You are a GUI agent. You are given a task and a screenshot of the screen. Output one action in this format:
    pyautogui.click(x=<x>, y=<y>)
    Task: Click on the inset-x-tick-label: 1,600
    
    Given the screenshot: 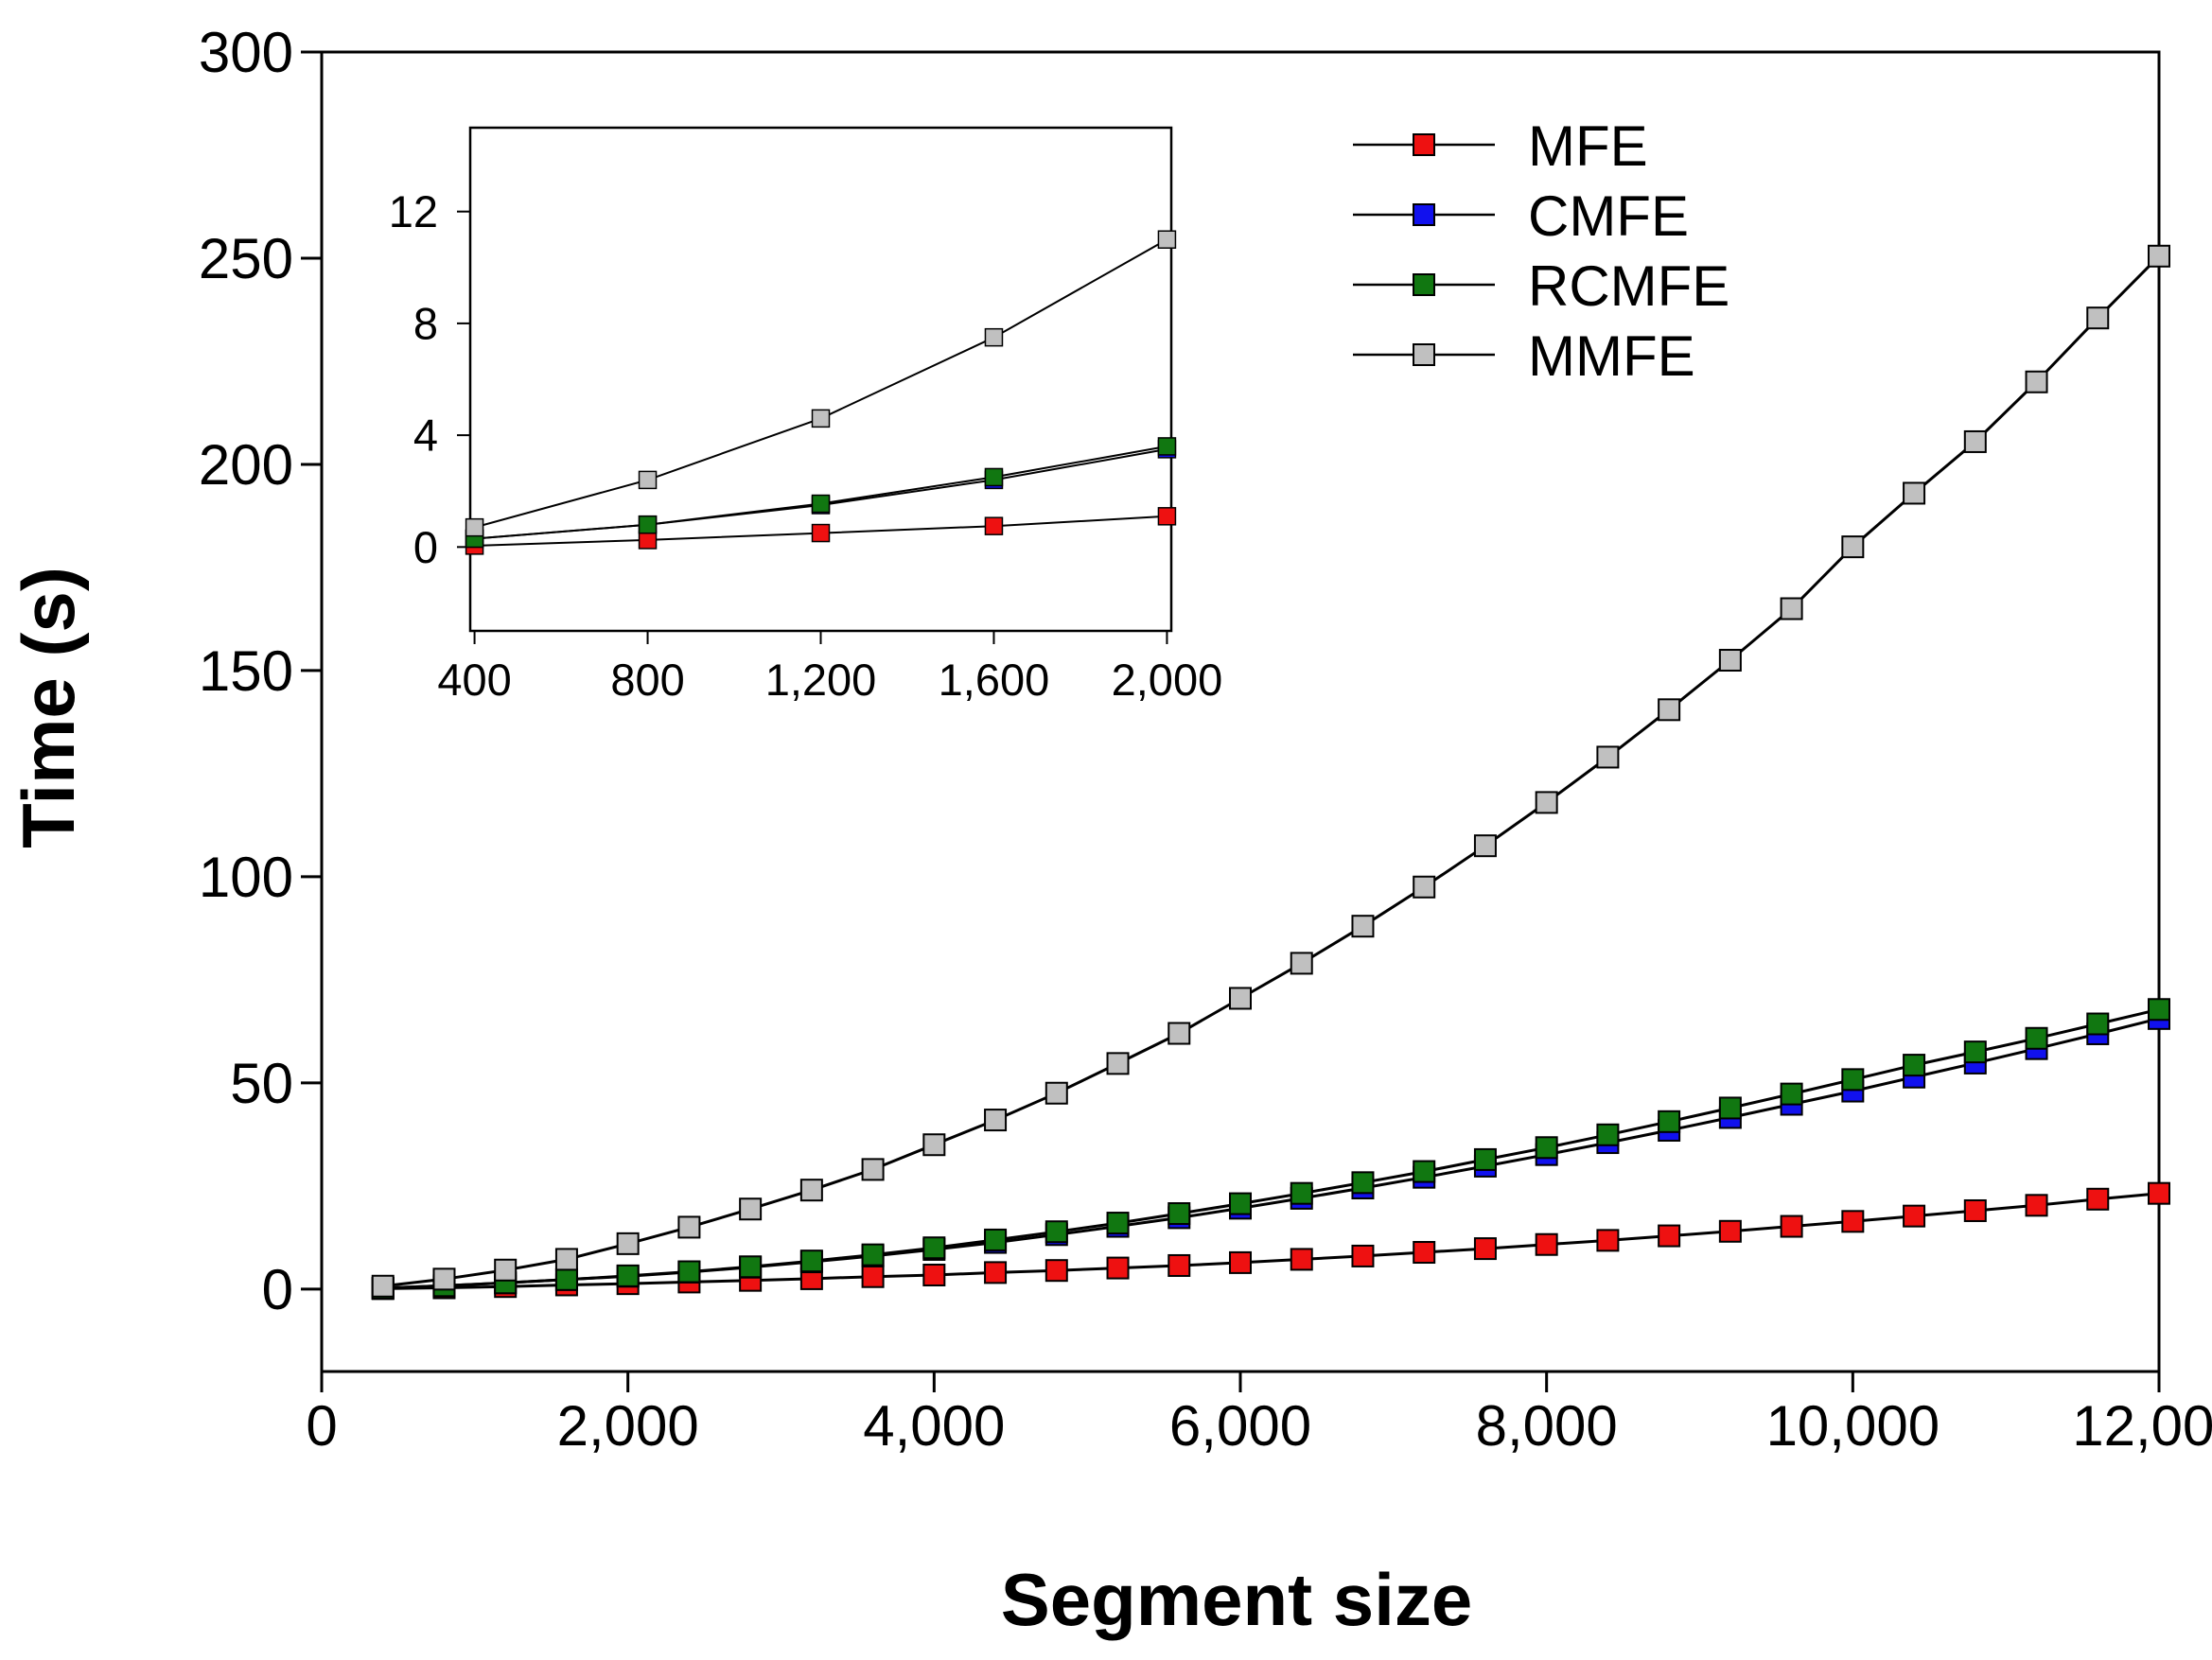 What is the action you would take?
    pyautogui.click(x=995, y=680)
    